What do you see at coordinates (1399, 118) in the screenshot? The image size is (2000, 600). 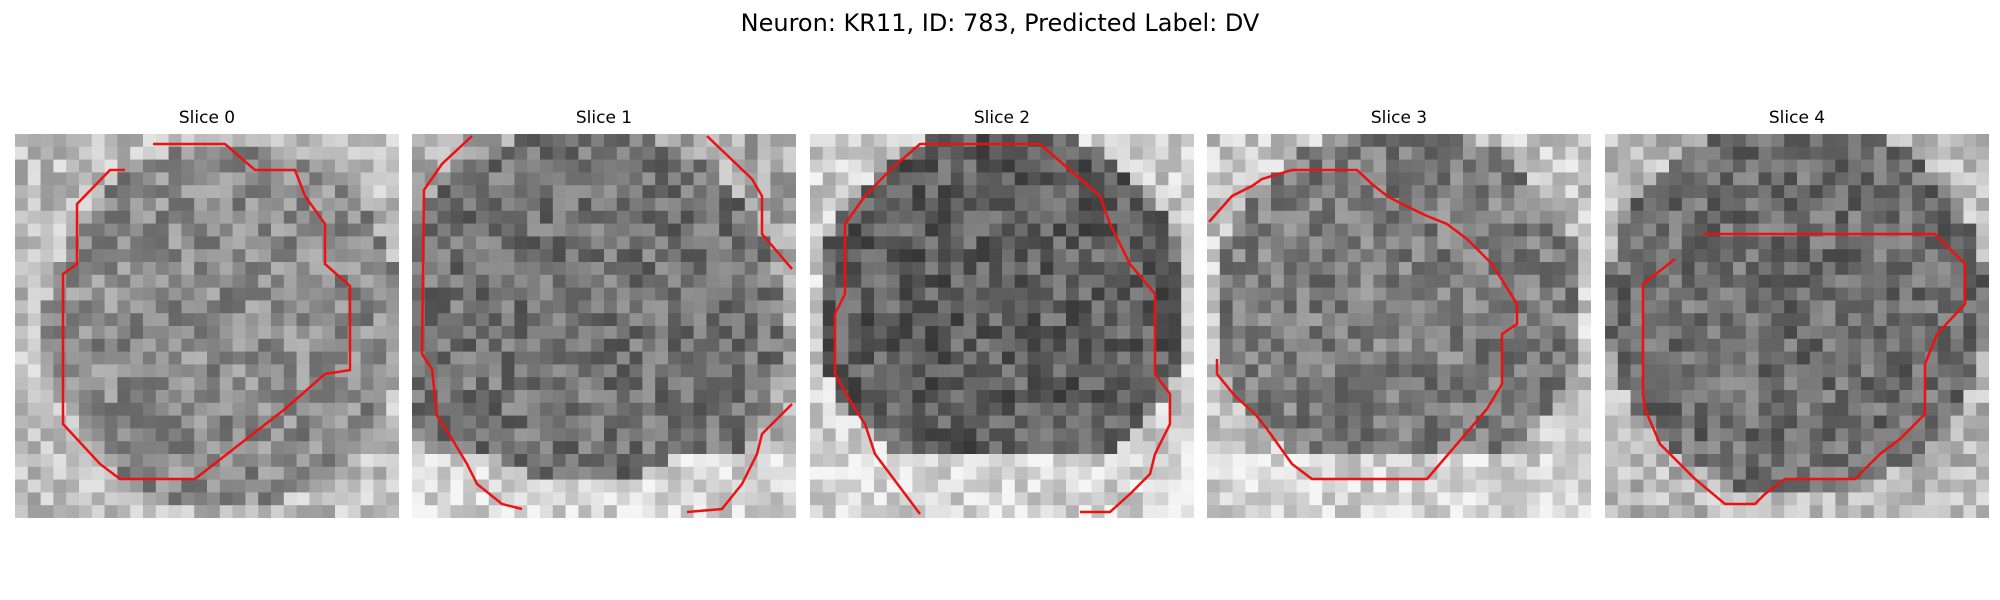 I see `slice-title: Slice 3` at bounding box center [1399, 118].